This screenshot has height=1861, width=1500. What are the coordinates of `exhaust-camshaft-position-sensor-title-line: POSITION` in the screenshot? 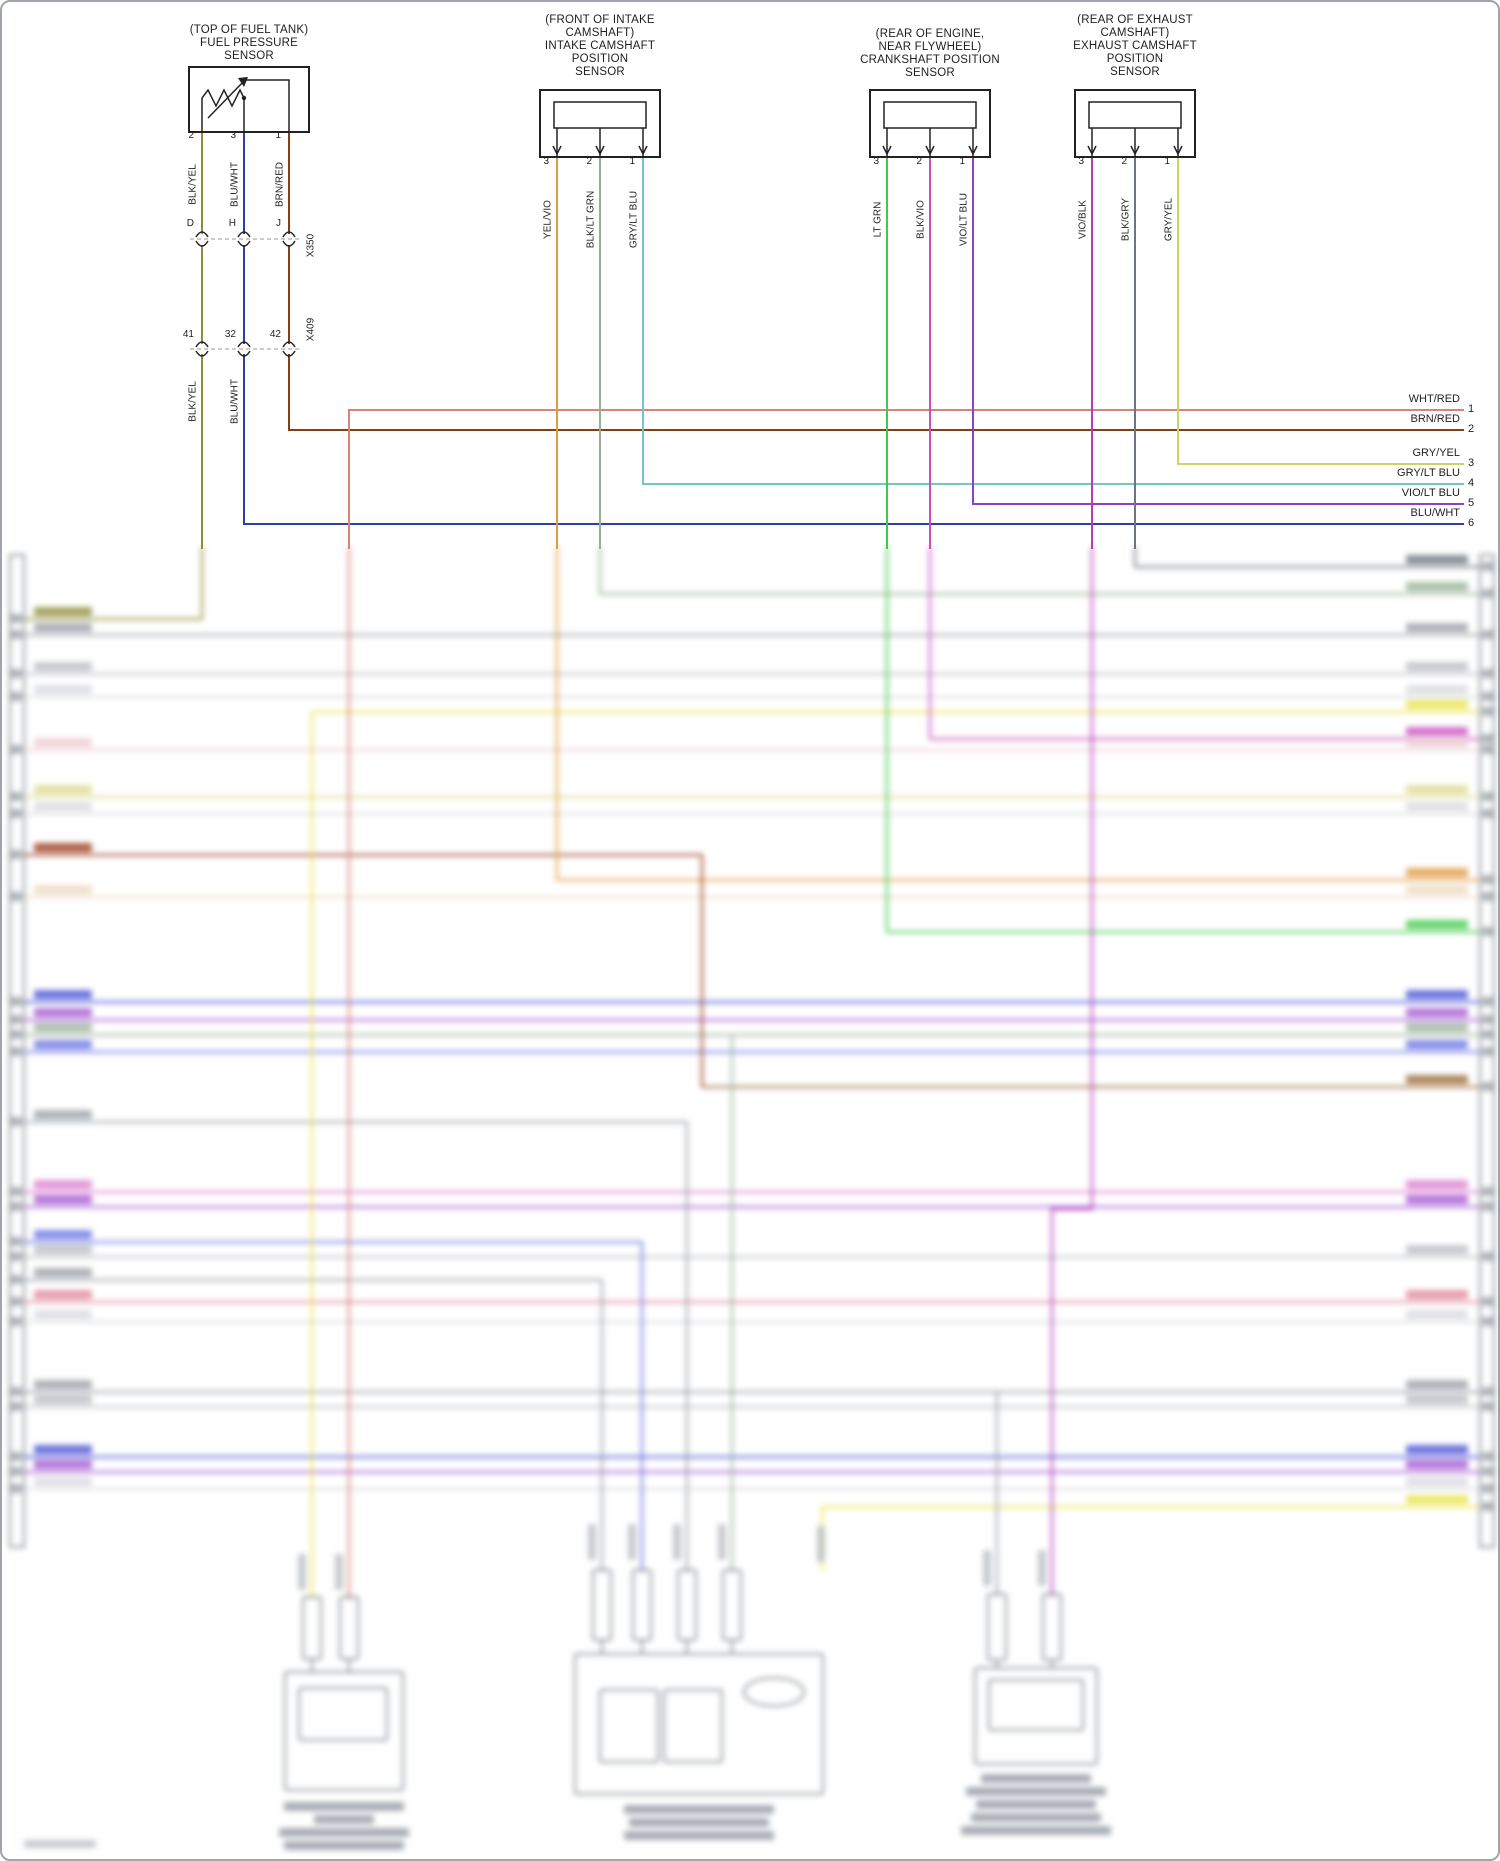 It's located at (1135, 59).